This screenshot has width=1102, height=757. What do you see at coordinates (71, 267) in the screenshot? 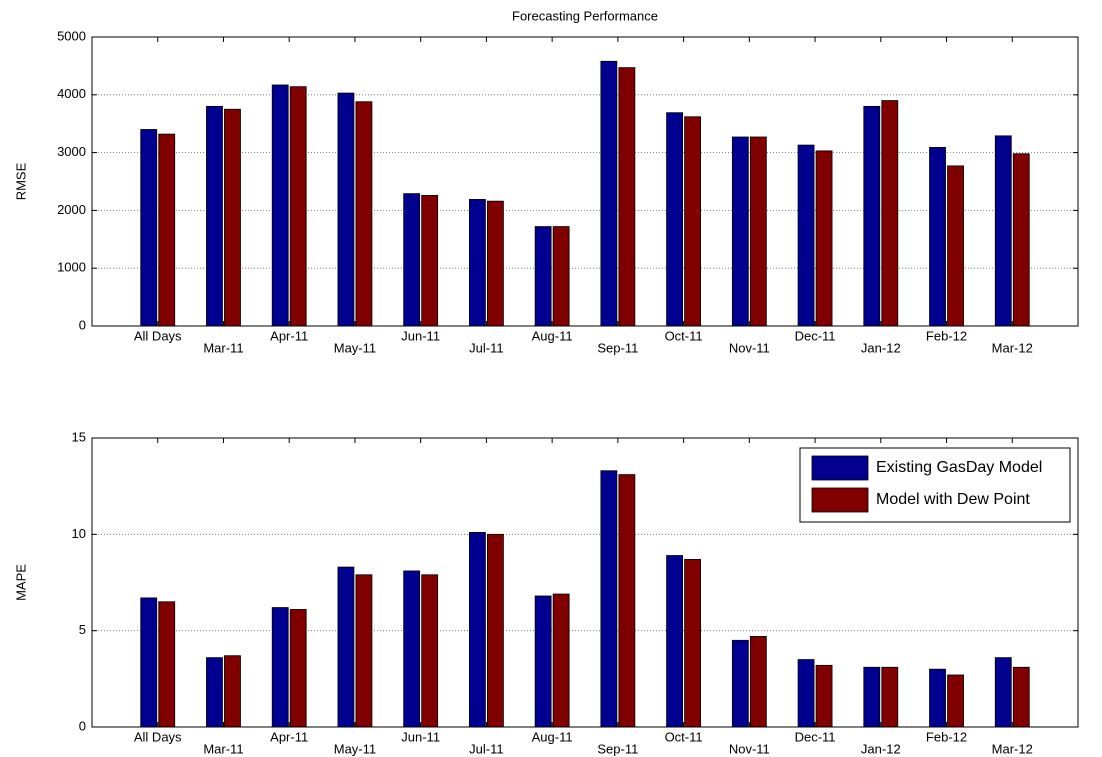
I see `y-tick-label: 1000` at bounding box center [71, 267].